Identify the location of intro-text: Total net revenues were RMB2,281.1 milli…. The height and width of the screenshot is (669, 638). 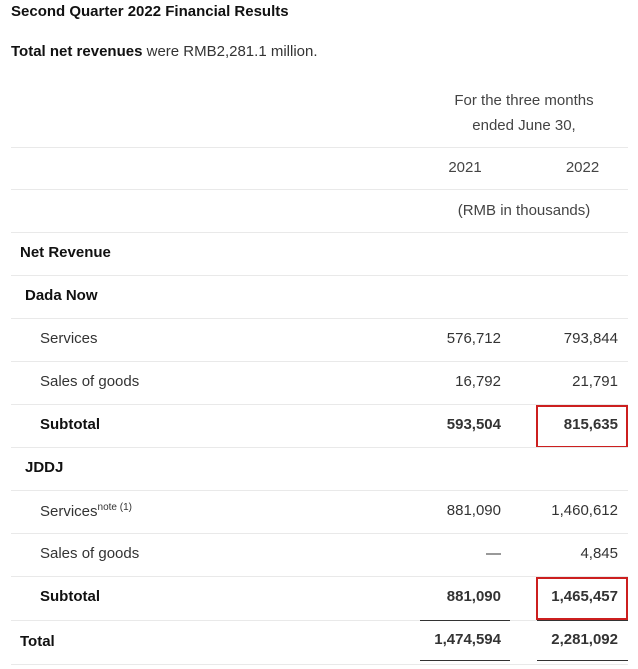
(164, 51).